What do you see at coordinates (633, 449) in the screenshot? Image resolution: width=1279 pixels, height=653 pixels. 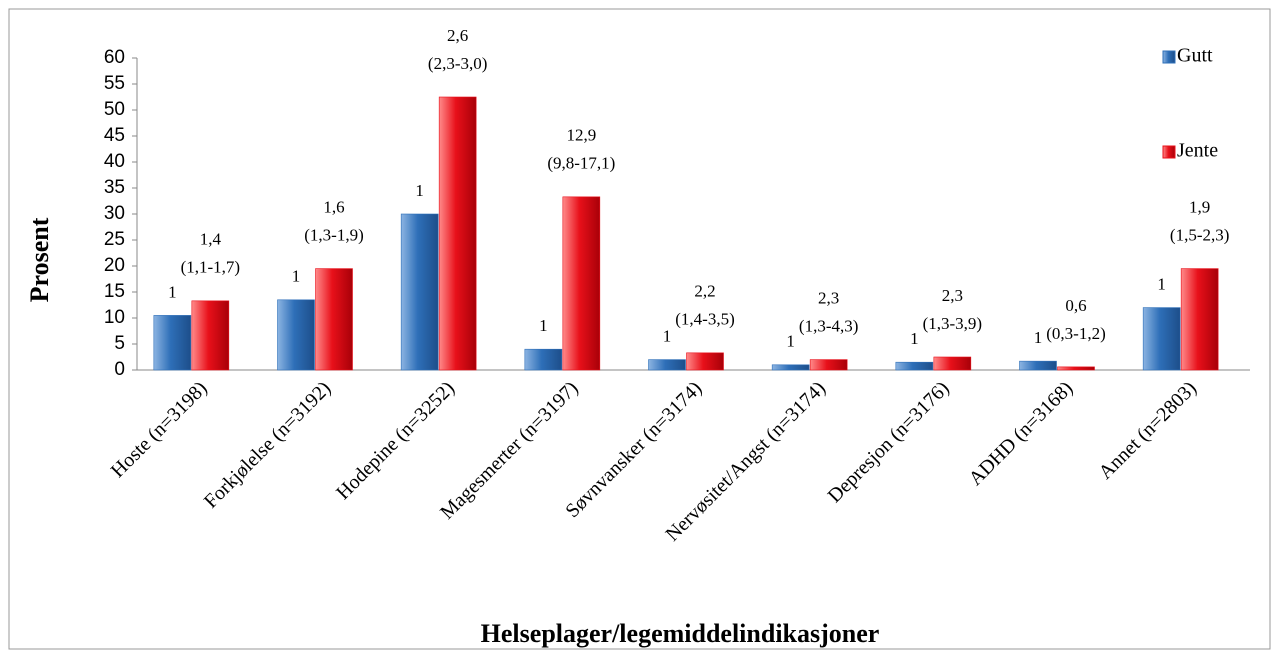 I see `x-tick-label: Søvnvansker (n=3174)` at bounding box center [633, 449].